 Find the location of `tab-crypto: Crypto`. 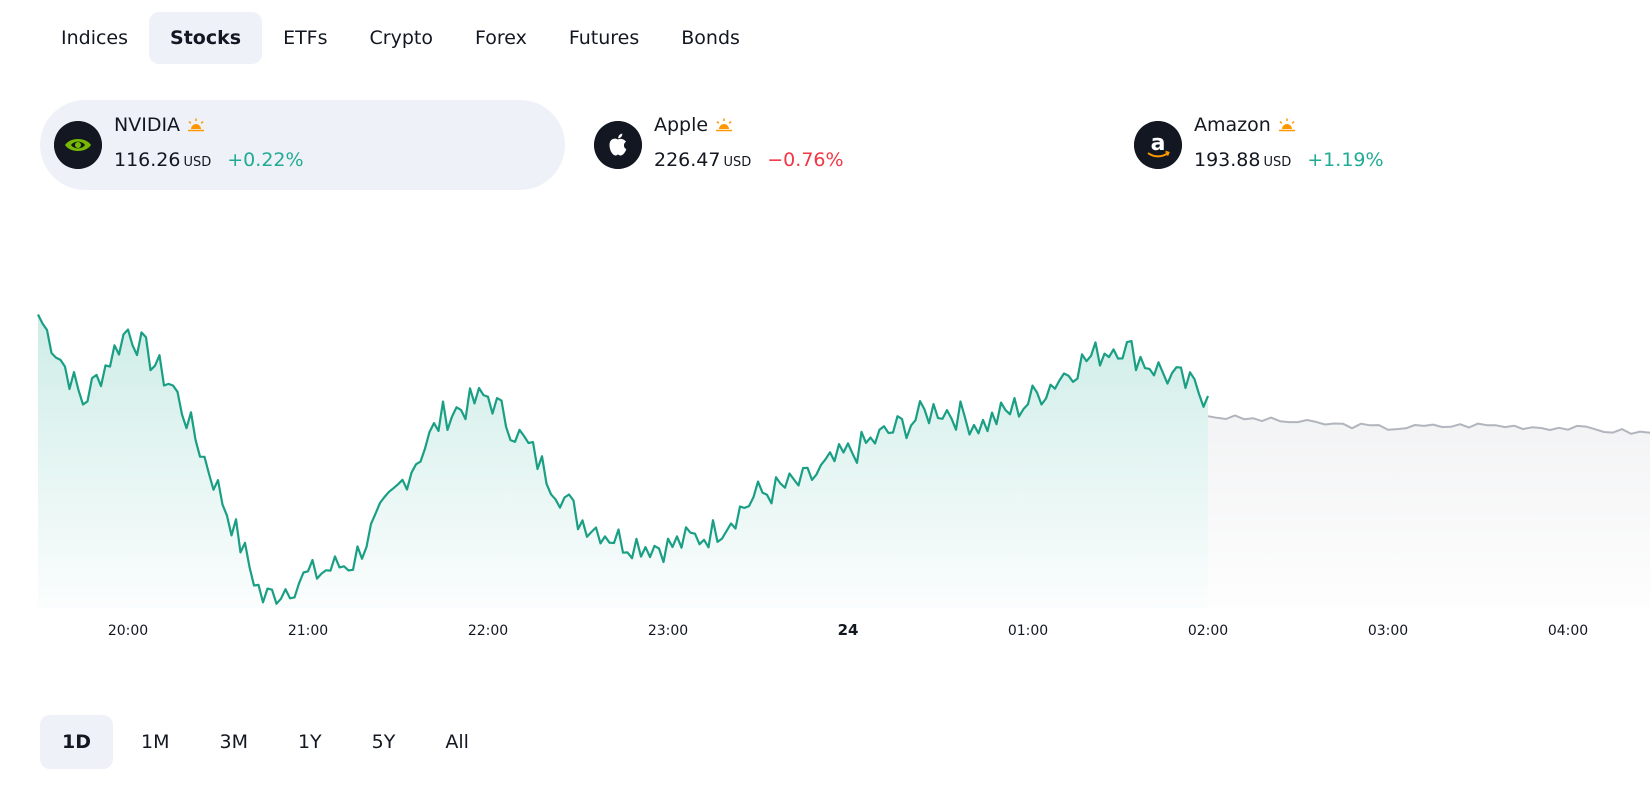

tab-crypto: Crypto is located at coordinates (401, 38).